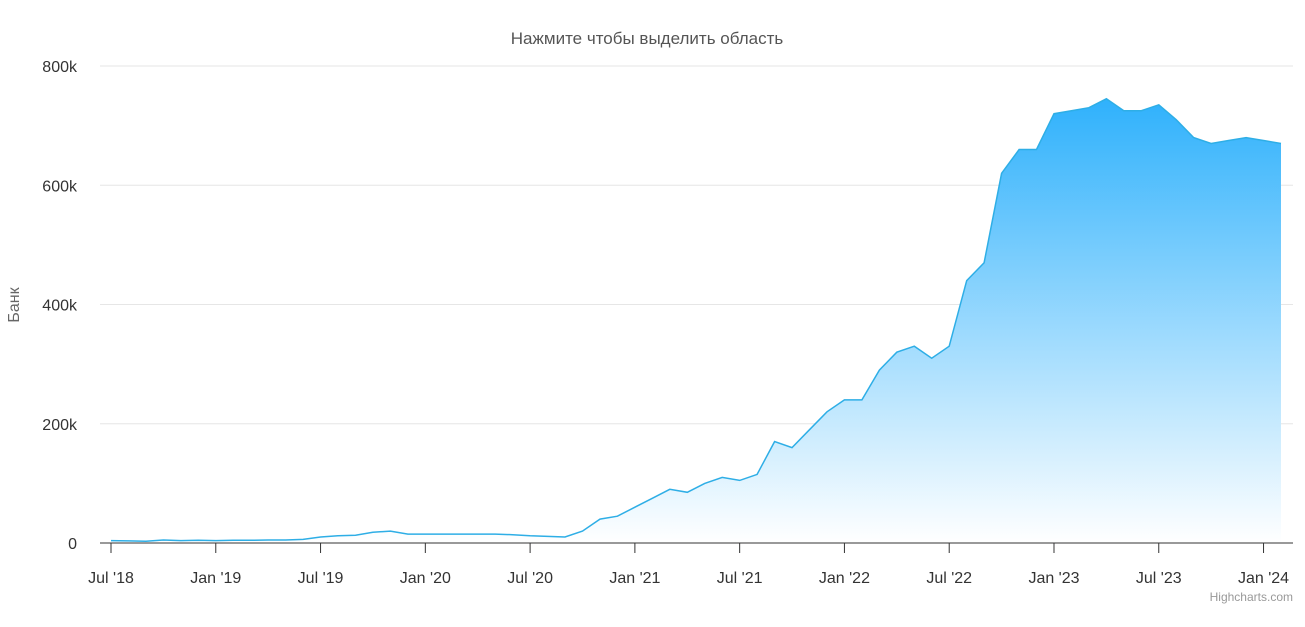  What do you see at coordinates (72, 544) in the screenshot?
I see `y-tick-label: 0` at bounding box center [72, 544].